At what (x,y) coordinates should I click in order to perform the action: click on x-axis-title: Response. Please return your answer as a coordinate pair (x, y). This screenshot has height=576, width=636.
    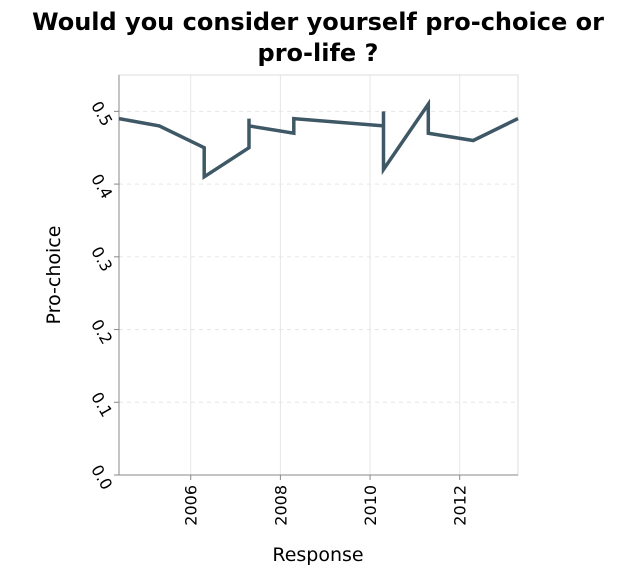
    Looking at the image, I should click on (317, 555).